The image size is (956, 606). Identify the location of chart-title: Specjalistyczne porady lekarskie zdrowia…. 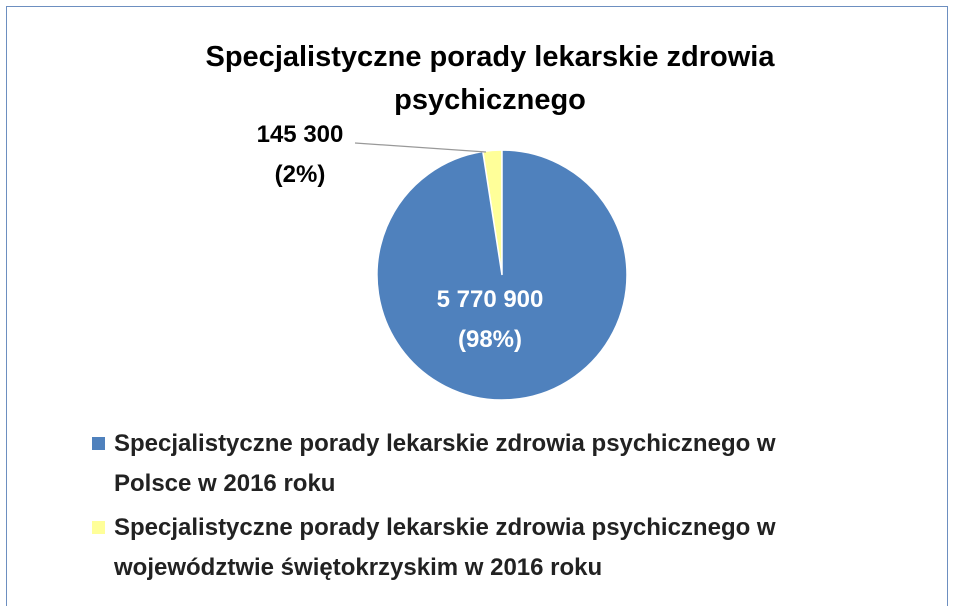
(490, 78).